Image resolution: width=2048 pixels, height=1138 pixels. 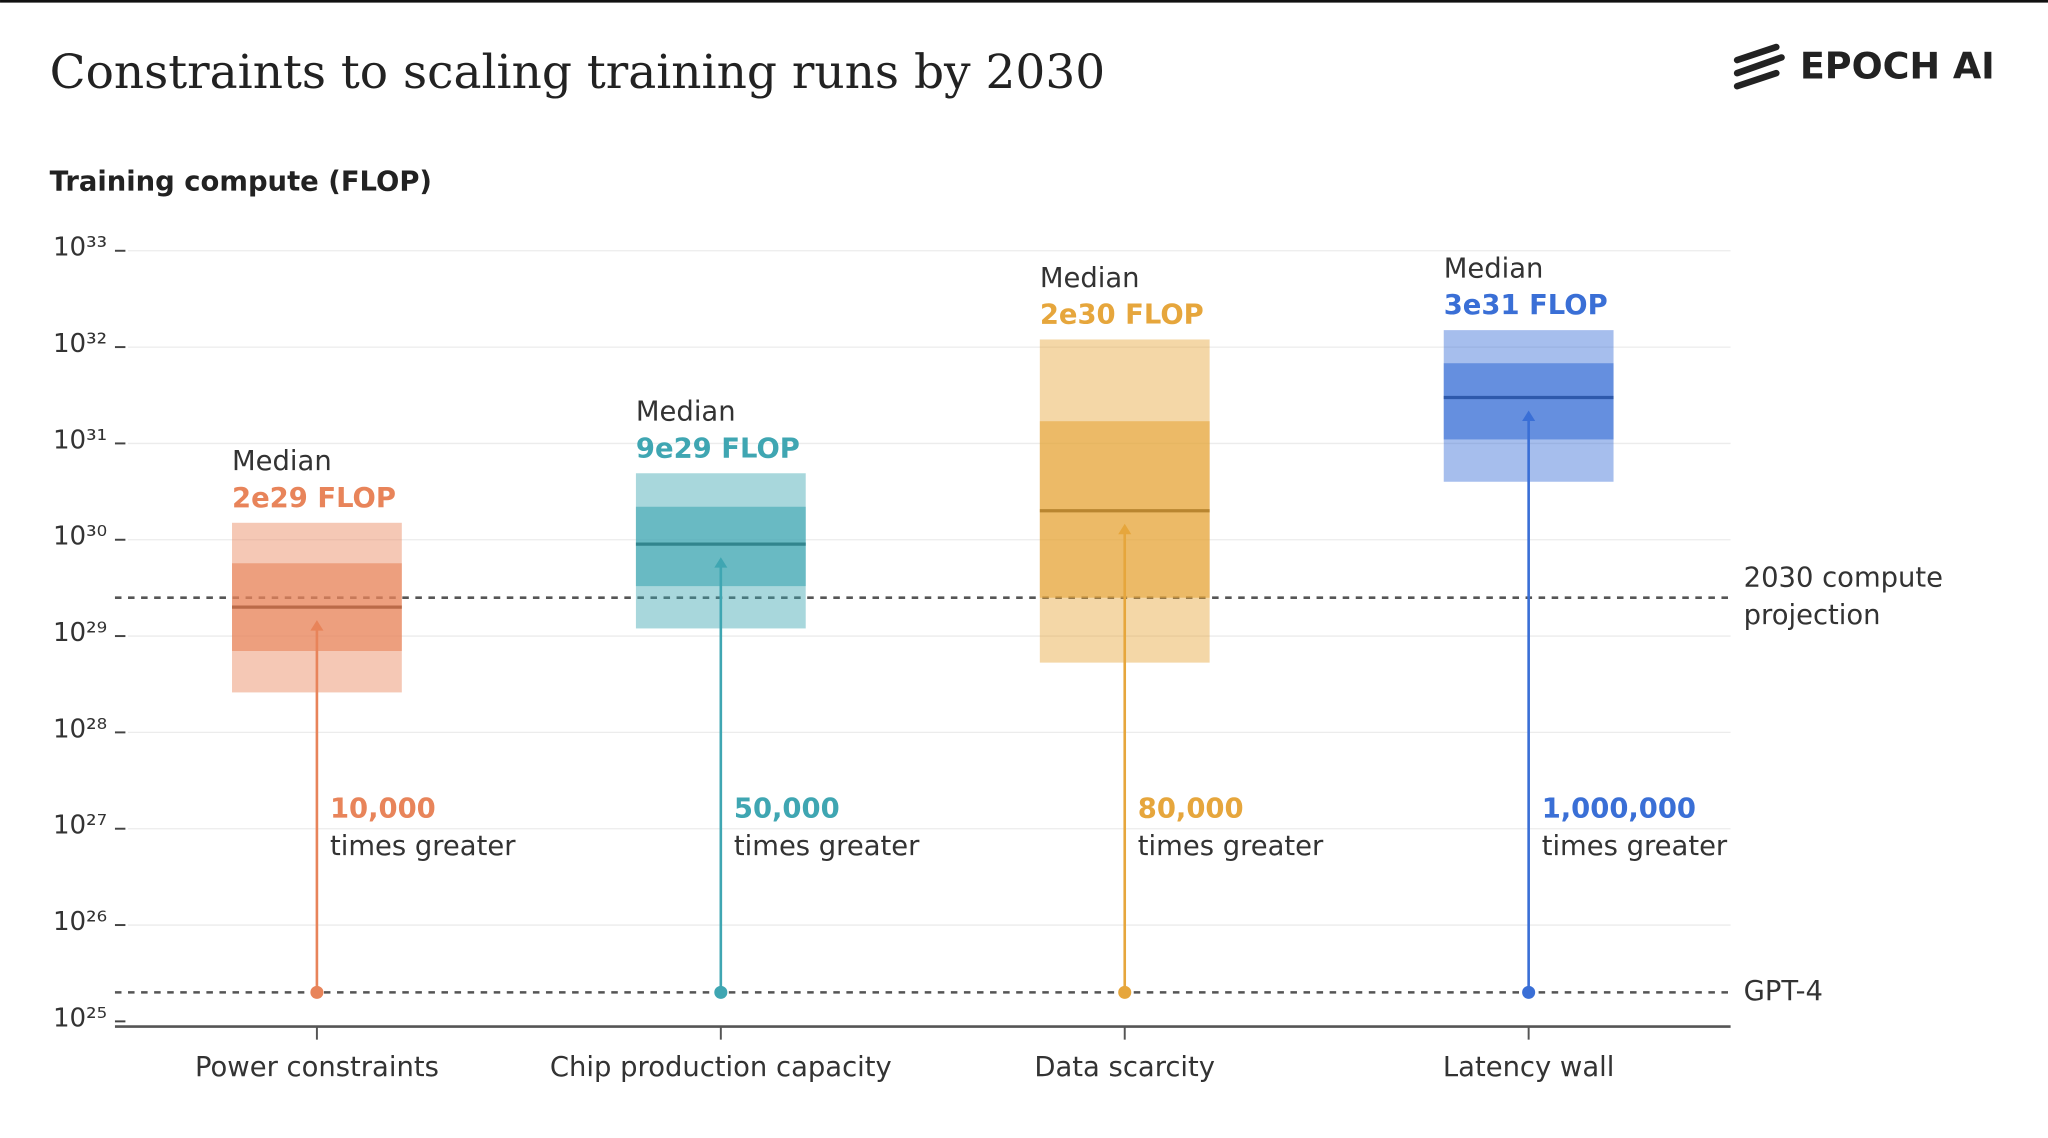 I want to click on y-tick-label: 10³¹, so click(x=80, y=440).